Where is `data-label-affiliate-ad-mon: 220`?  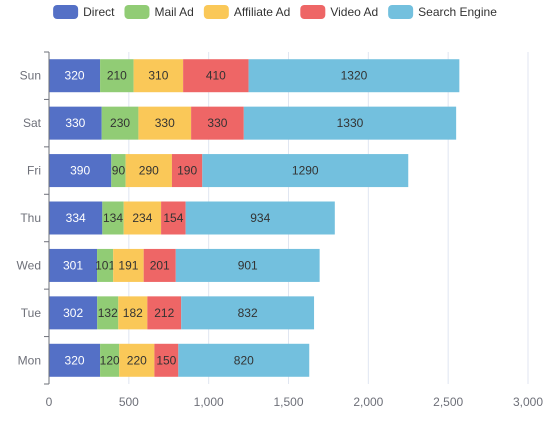 data-label-affiliate-ad-mon: 220 is located at coordinates (137, 360).